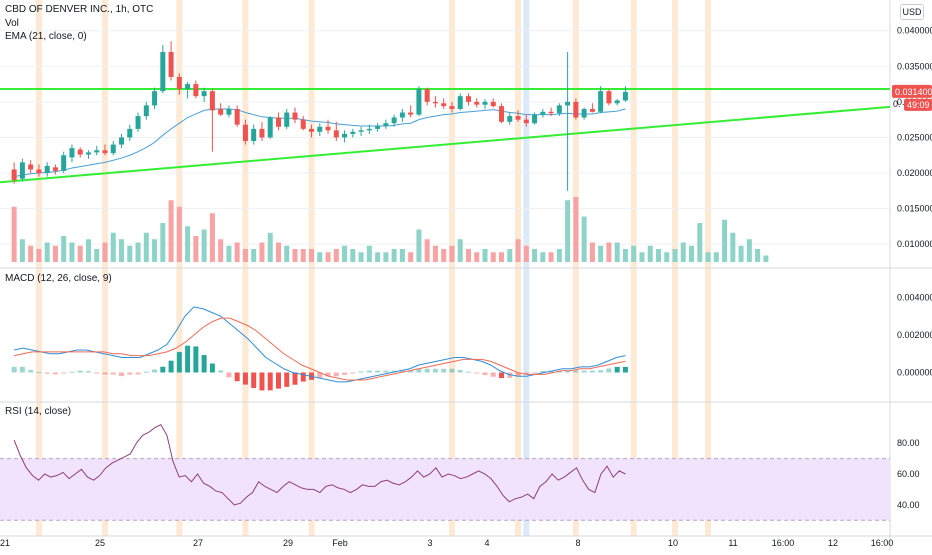  I want to click on currency-badge: USD, so click(912, 12).